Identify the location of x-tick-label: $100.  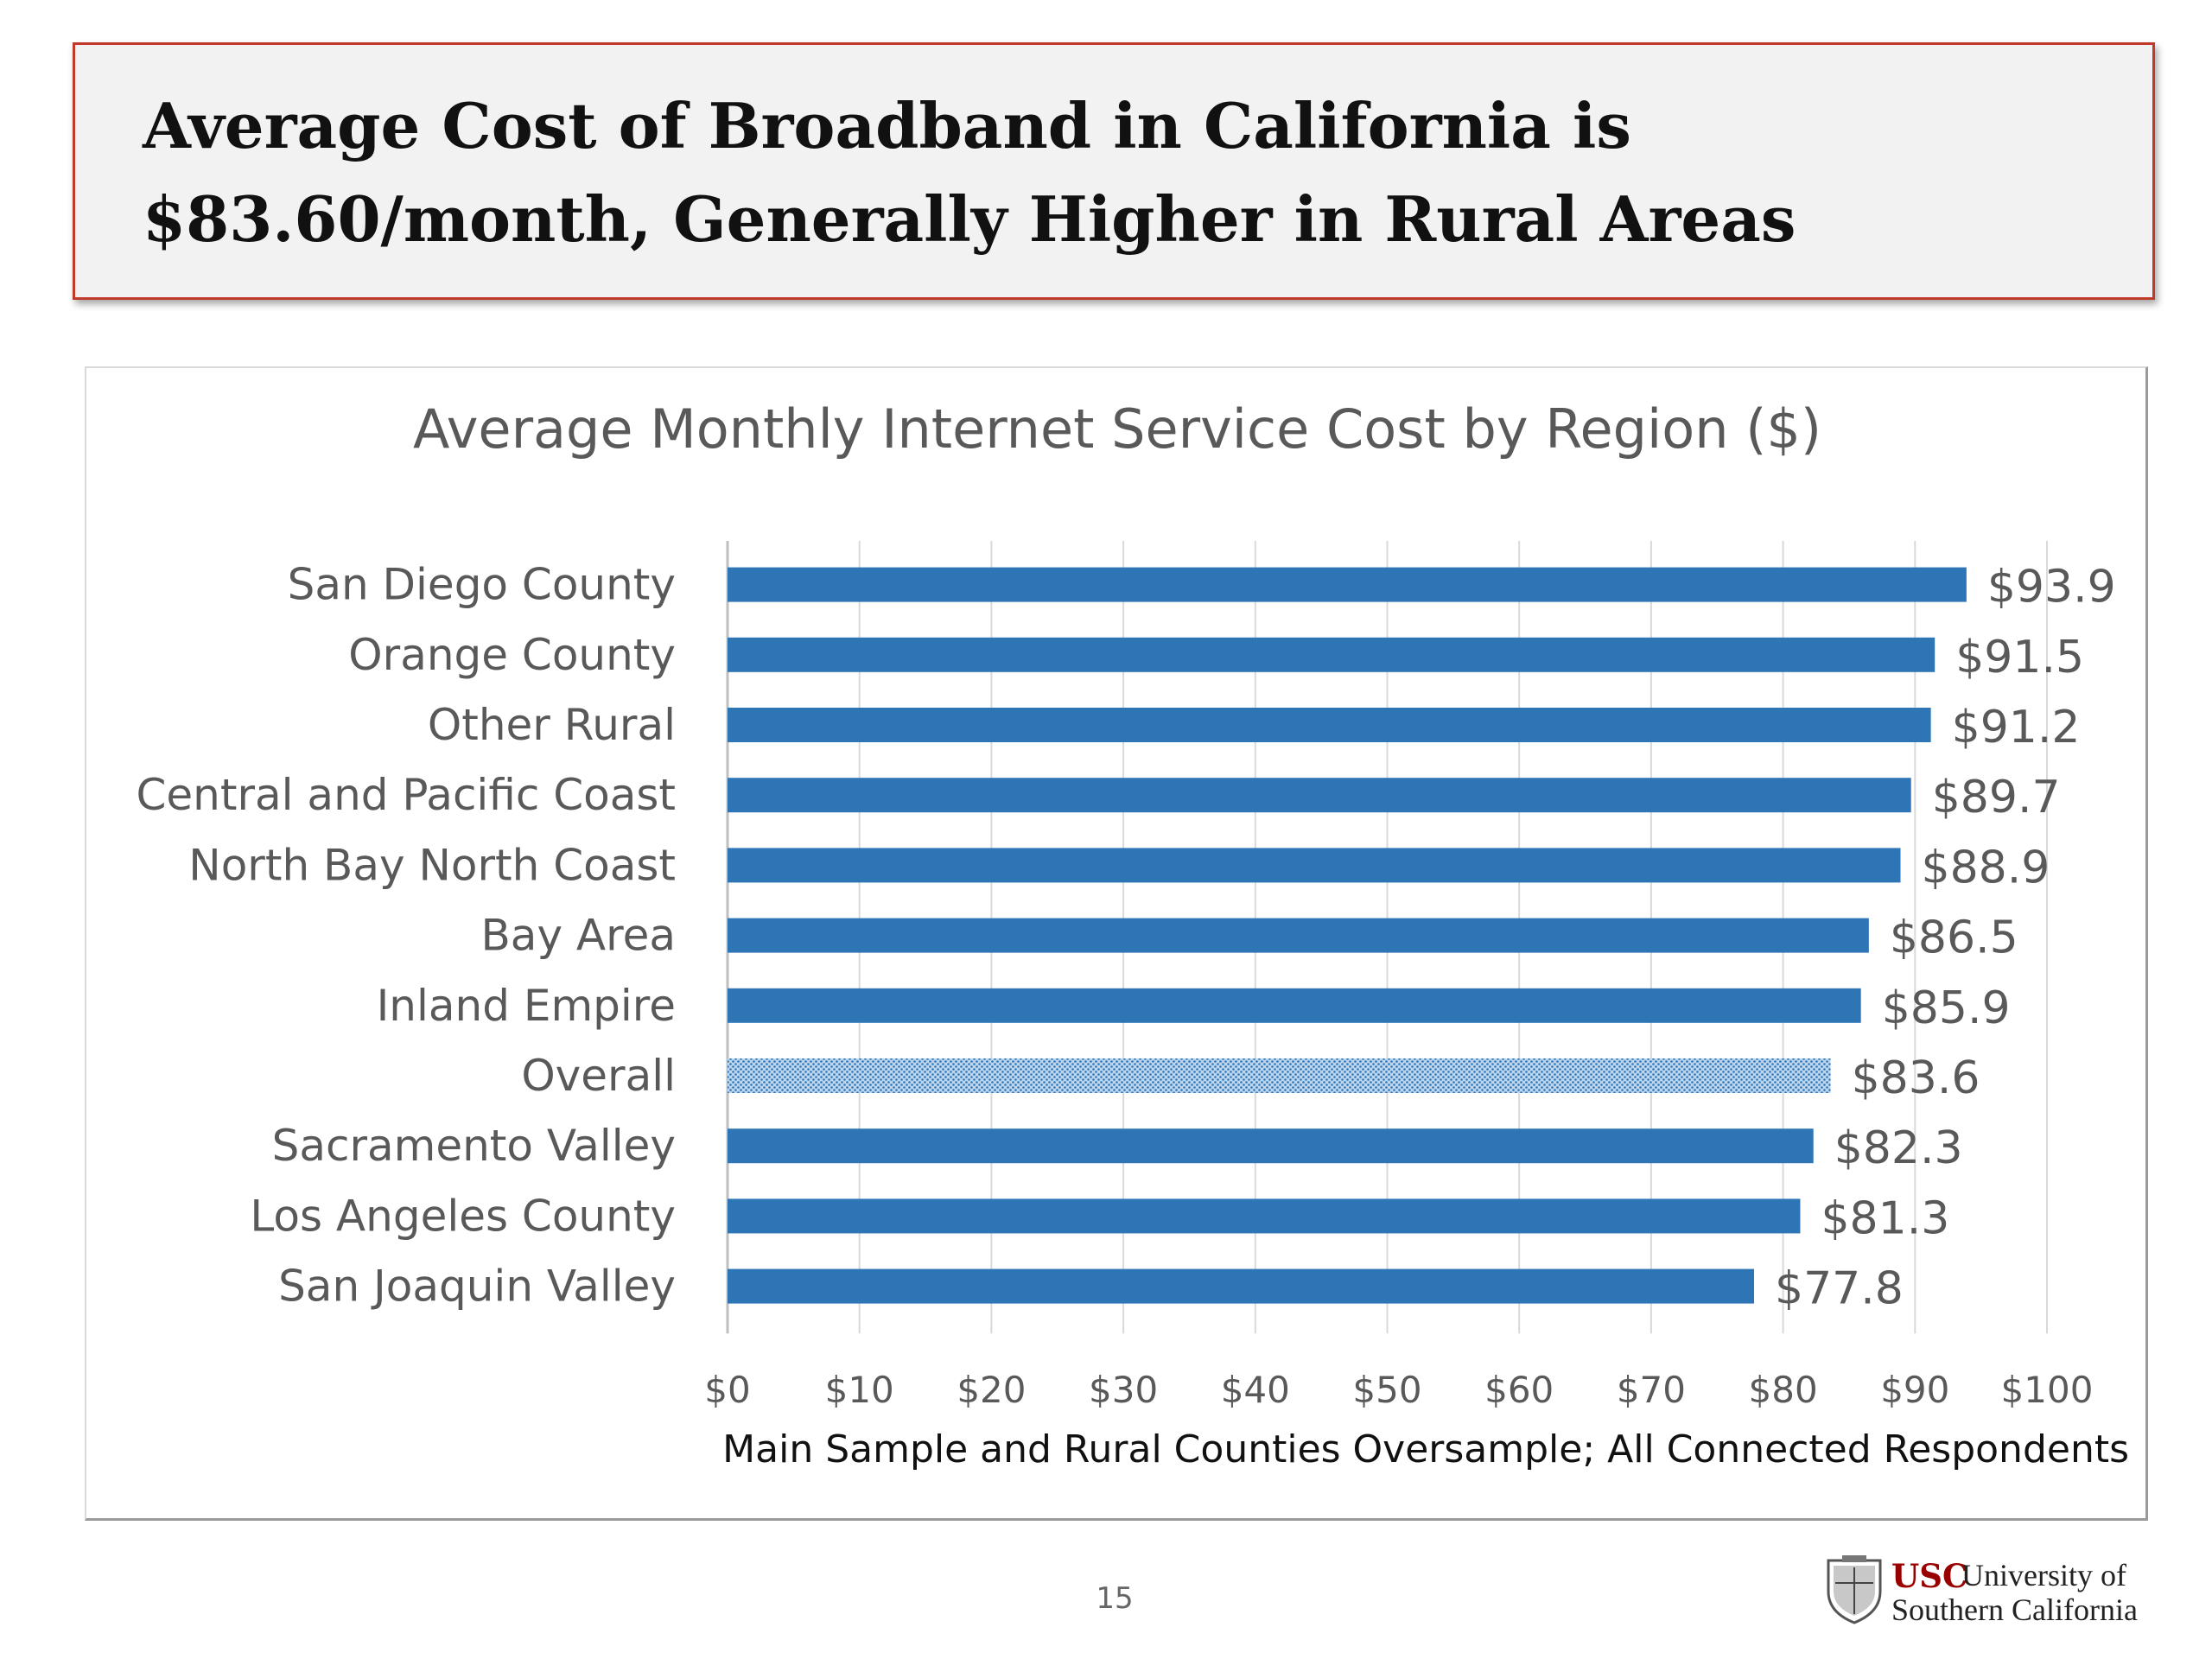
(2047, 1390).